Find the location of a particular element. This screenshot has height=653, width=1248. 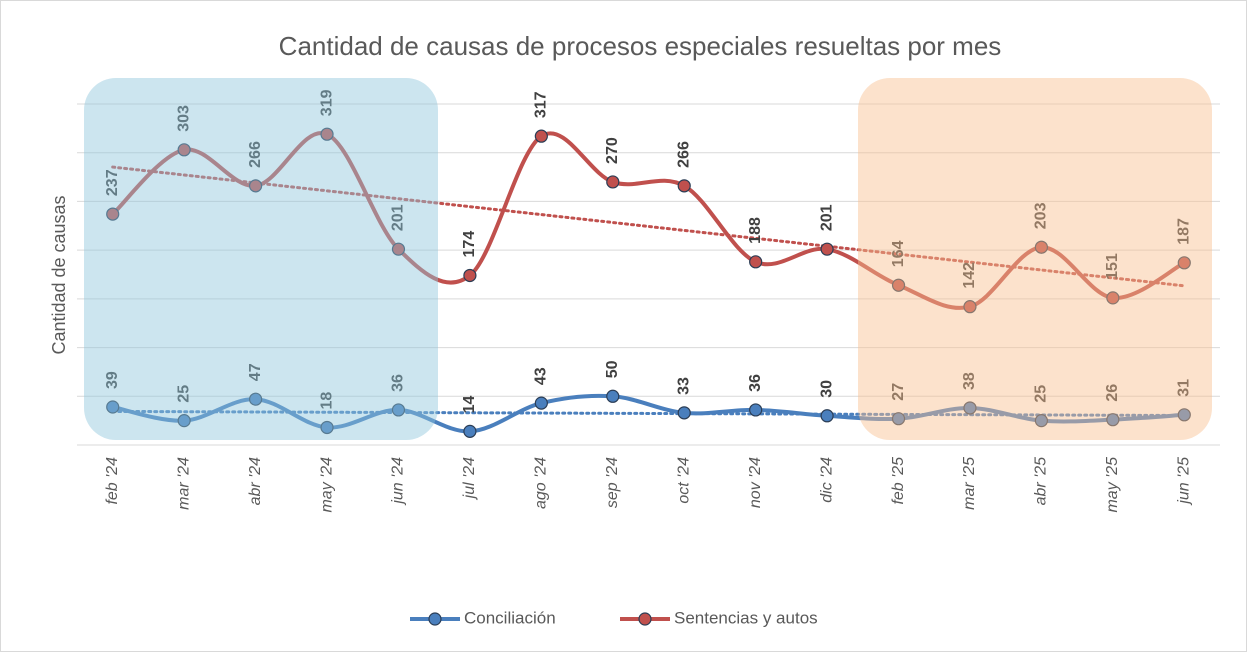

data-label: 14 is located at coordinates (469, 404).